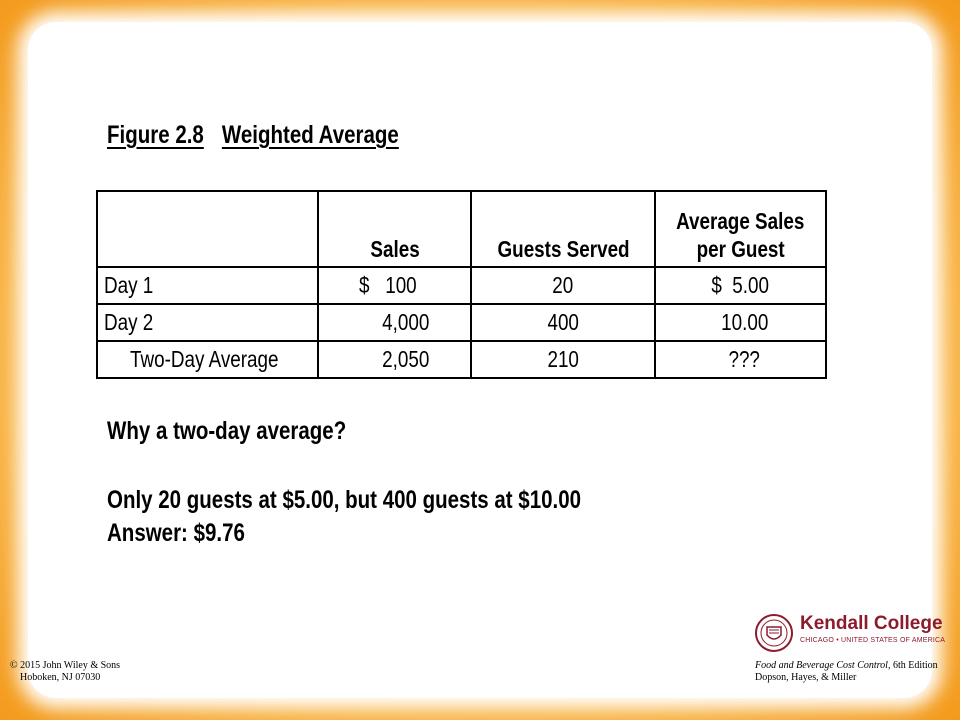 The width and height of the screenshot is (960, 720). Describe the element at coordinates (395, 322) in the screenshot. I see `cell-sales: 4,000` at that location.